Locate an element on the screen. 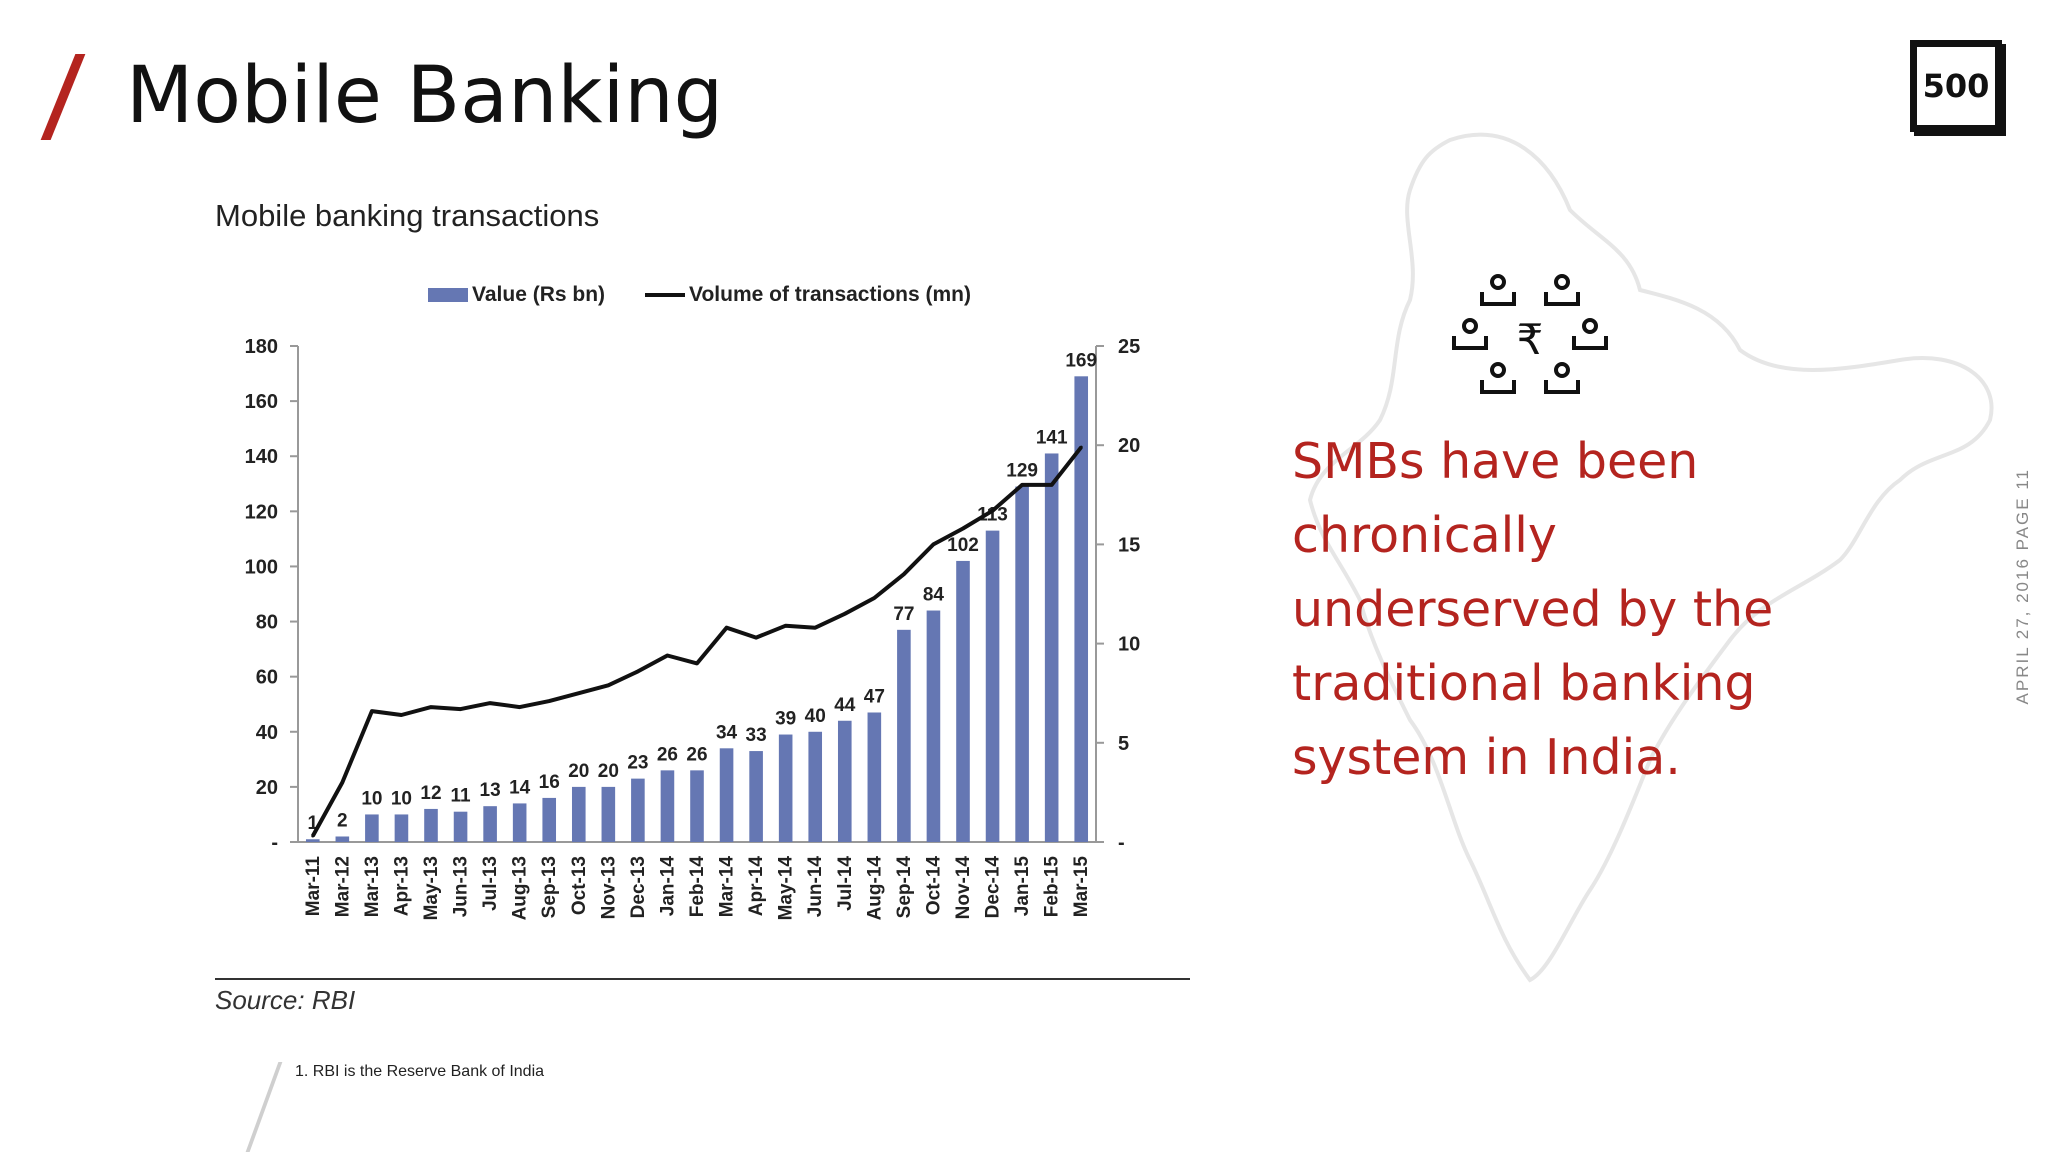  bar-value-label: 34 is located at coordinates (727, 732).